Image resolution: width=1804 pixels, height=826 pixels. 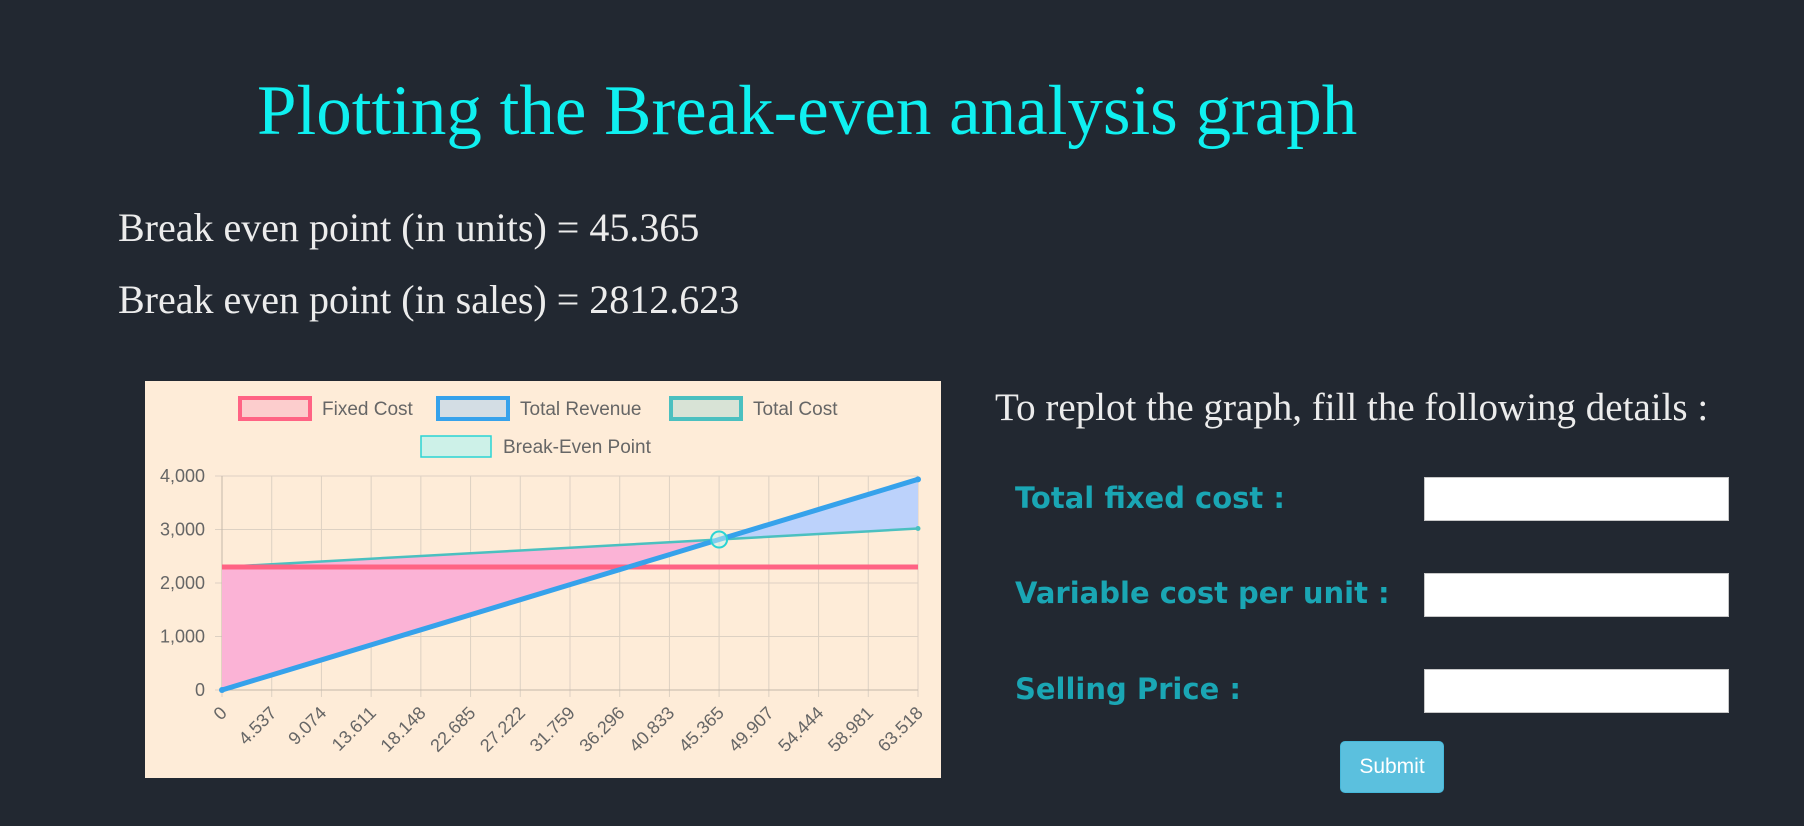 What do you see at coordinates (552, 729) in the screenshot?
I see `x-tick-label: 31.759` at bounding box center [552, 729].